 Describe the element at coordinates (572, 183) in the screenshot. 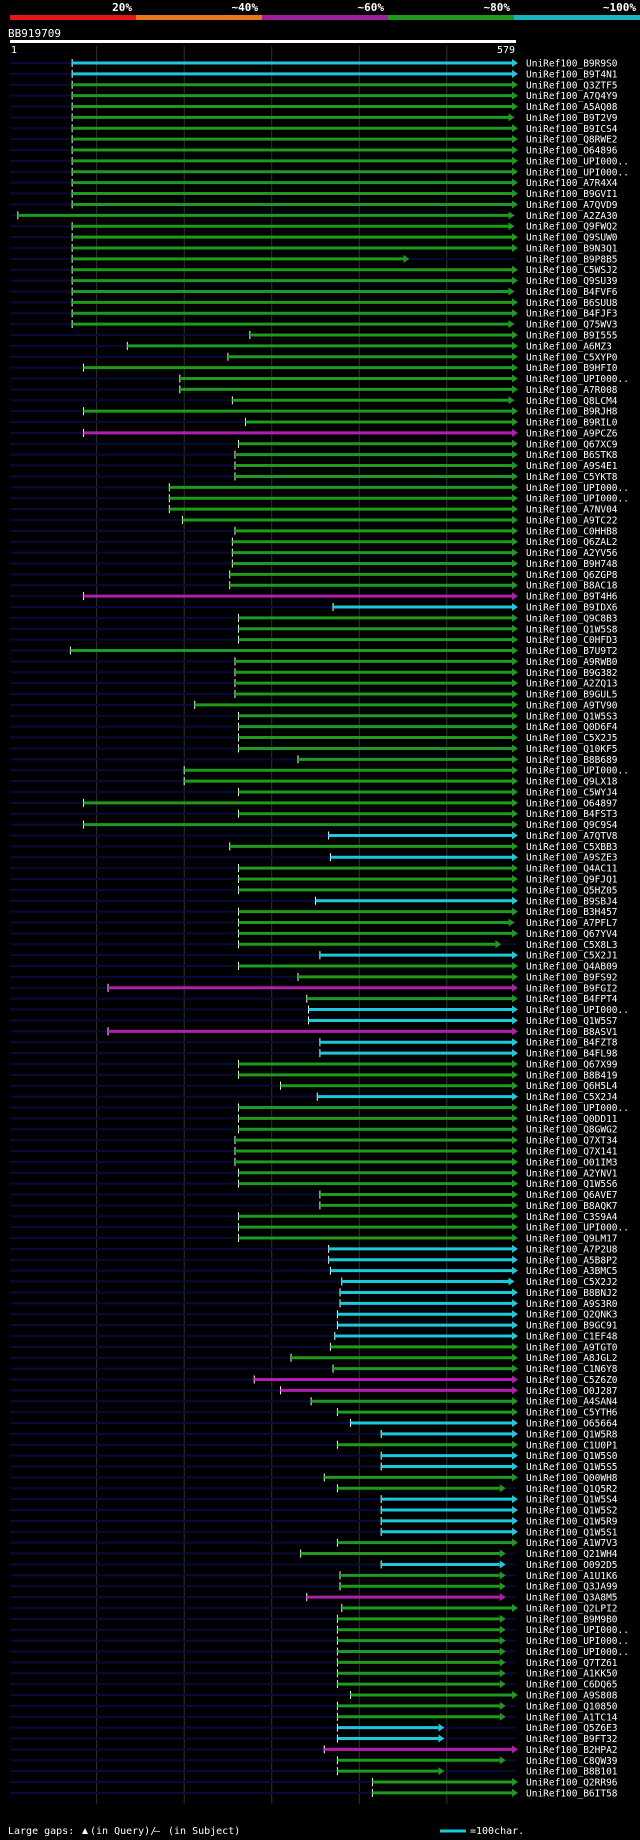

I see `hit-label: UniRef100_A7R4X4` at that location.